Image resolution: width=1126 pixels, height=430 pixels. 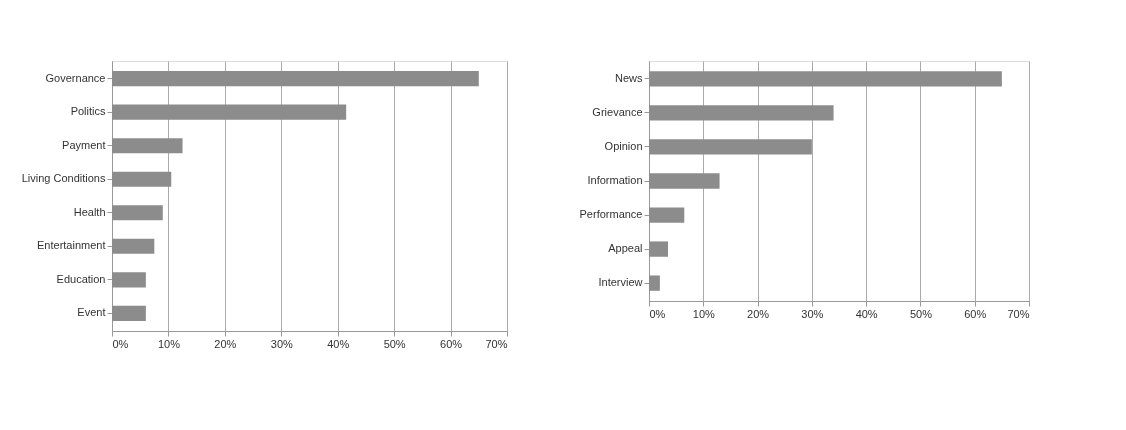 What do you see at coordinates (71, 245) in the screenshot?
I see `y-tick-label: Entertainment` at bounding box center [71, 245].